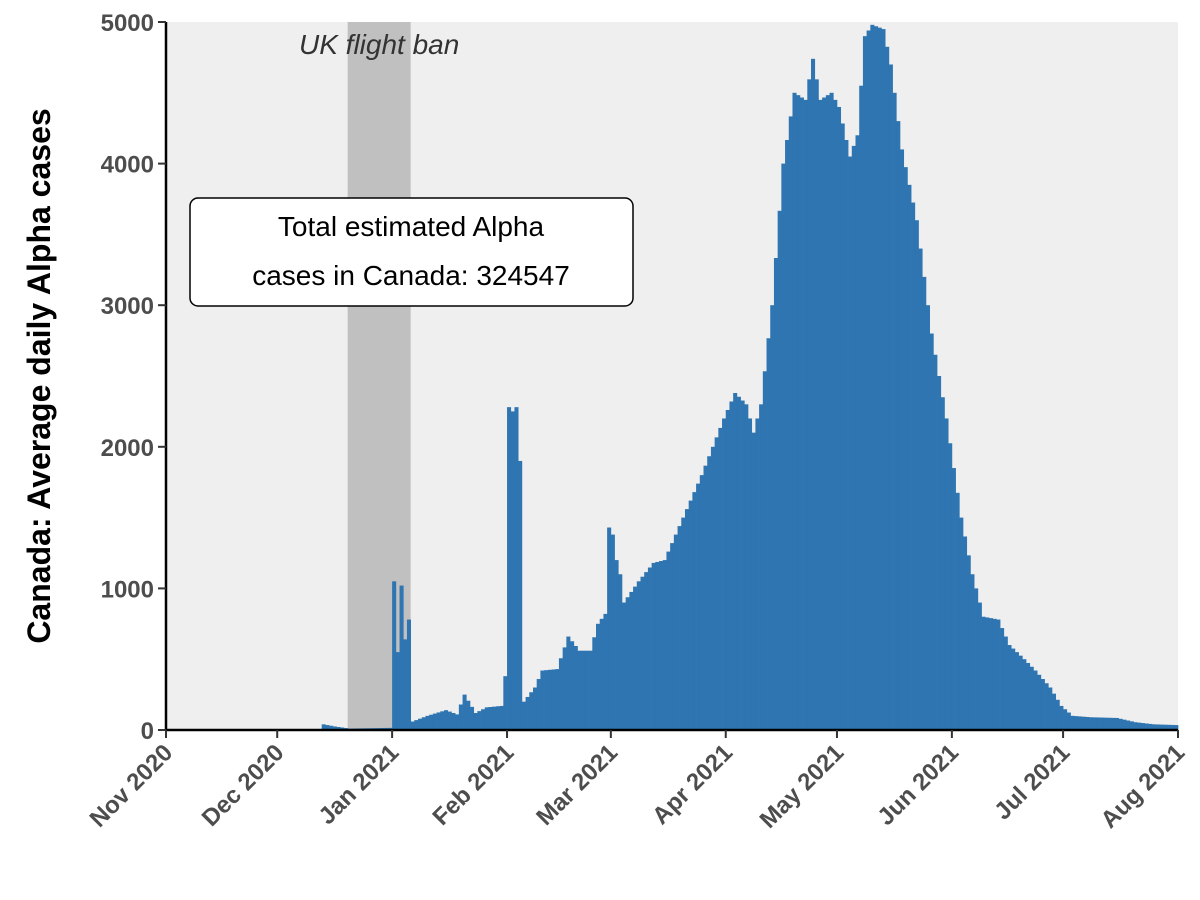 The image size is (1200, 900). What do you see at coordinates (359, 784) in the screenshot?
I see `x-tick-label: Jan 2021` at bounding box center [359, 784].